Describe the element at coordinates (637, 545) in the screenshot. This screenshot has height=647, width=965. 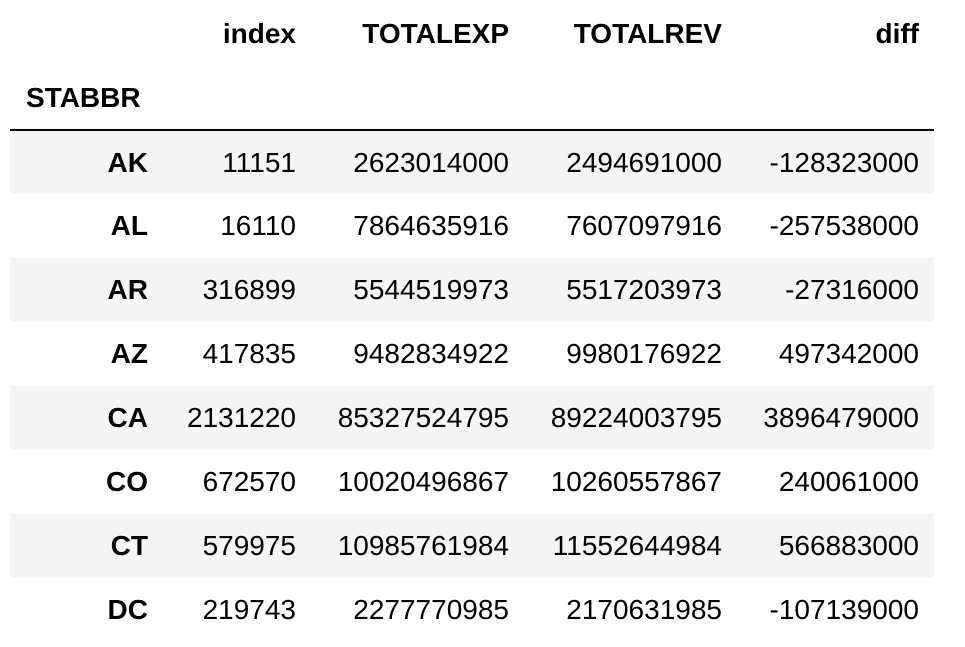
I see `cell-totalrev: 11552644984` at that location.